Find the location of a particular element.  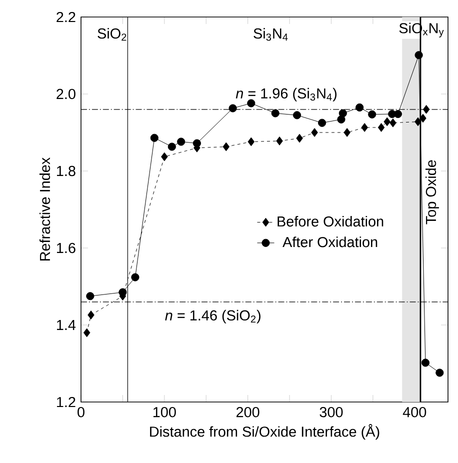

y-tick-label: 2.0 is located at coordinates (66, 94).